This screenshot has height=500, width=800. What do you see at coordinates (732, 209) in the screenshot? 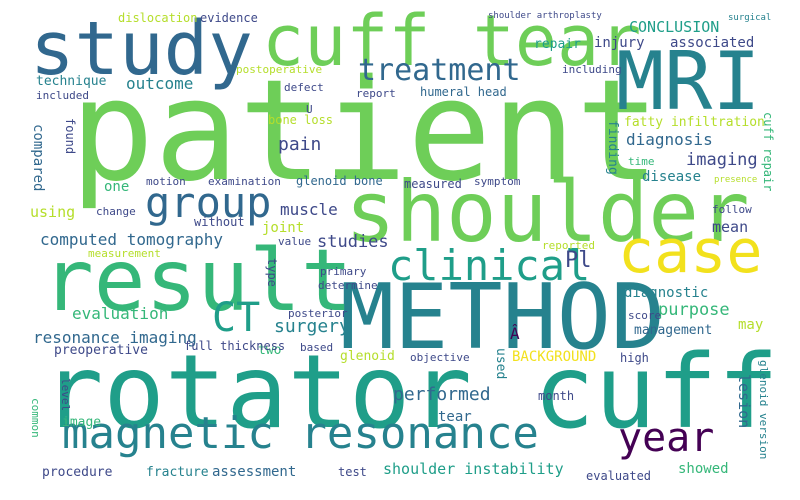
I see `word-follow: follow` at bounding box center [732, 209].